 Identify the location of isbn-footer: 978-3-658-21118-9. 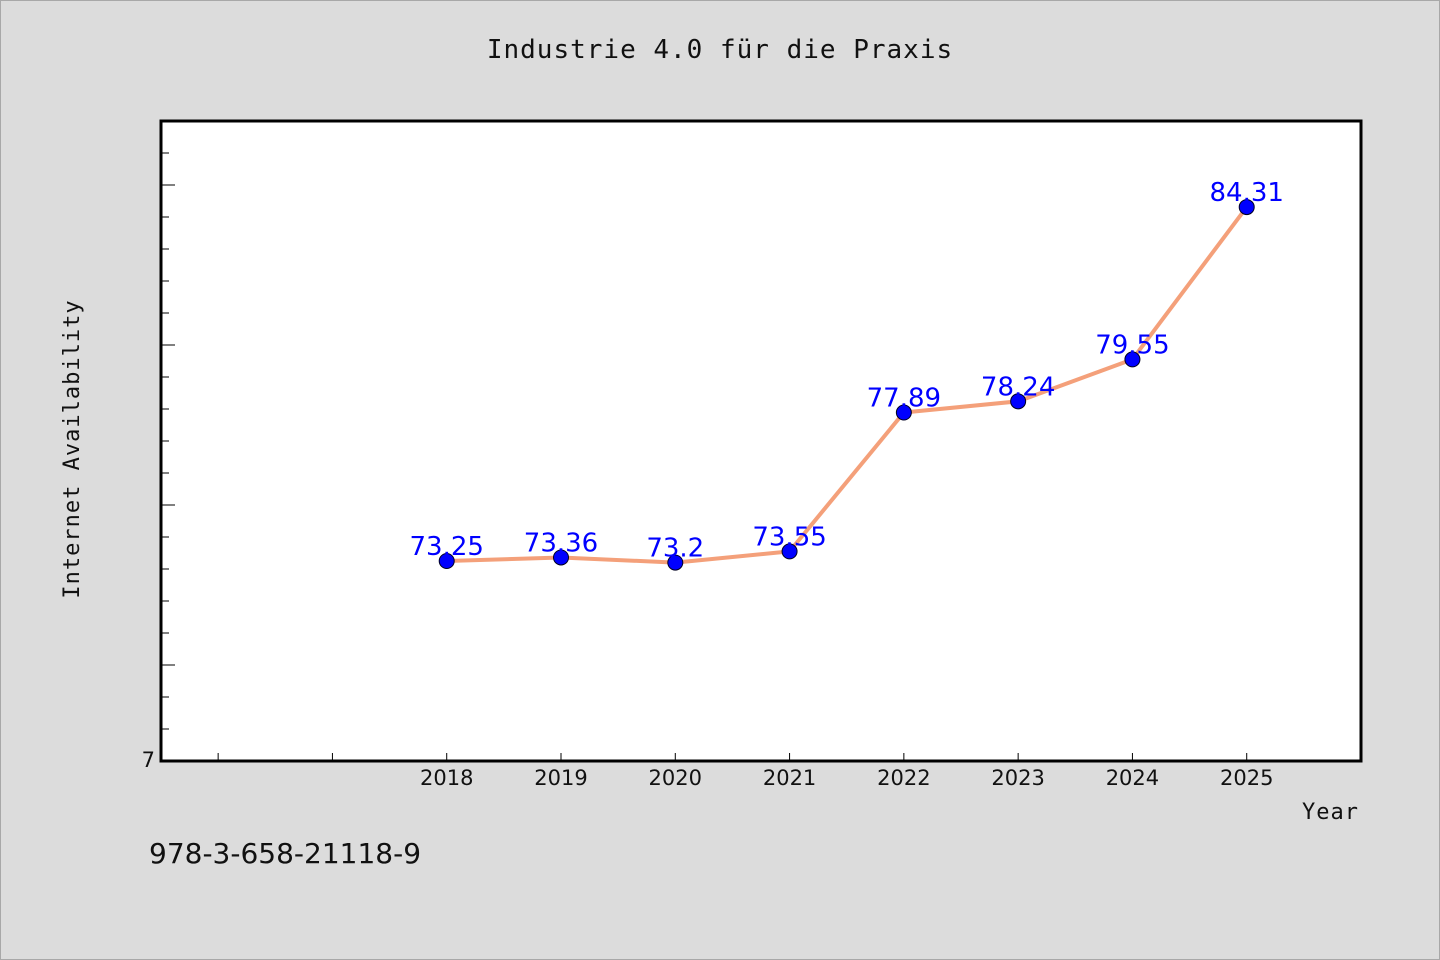
(285, 853).